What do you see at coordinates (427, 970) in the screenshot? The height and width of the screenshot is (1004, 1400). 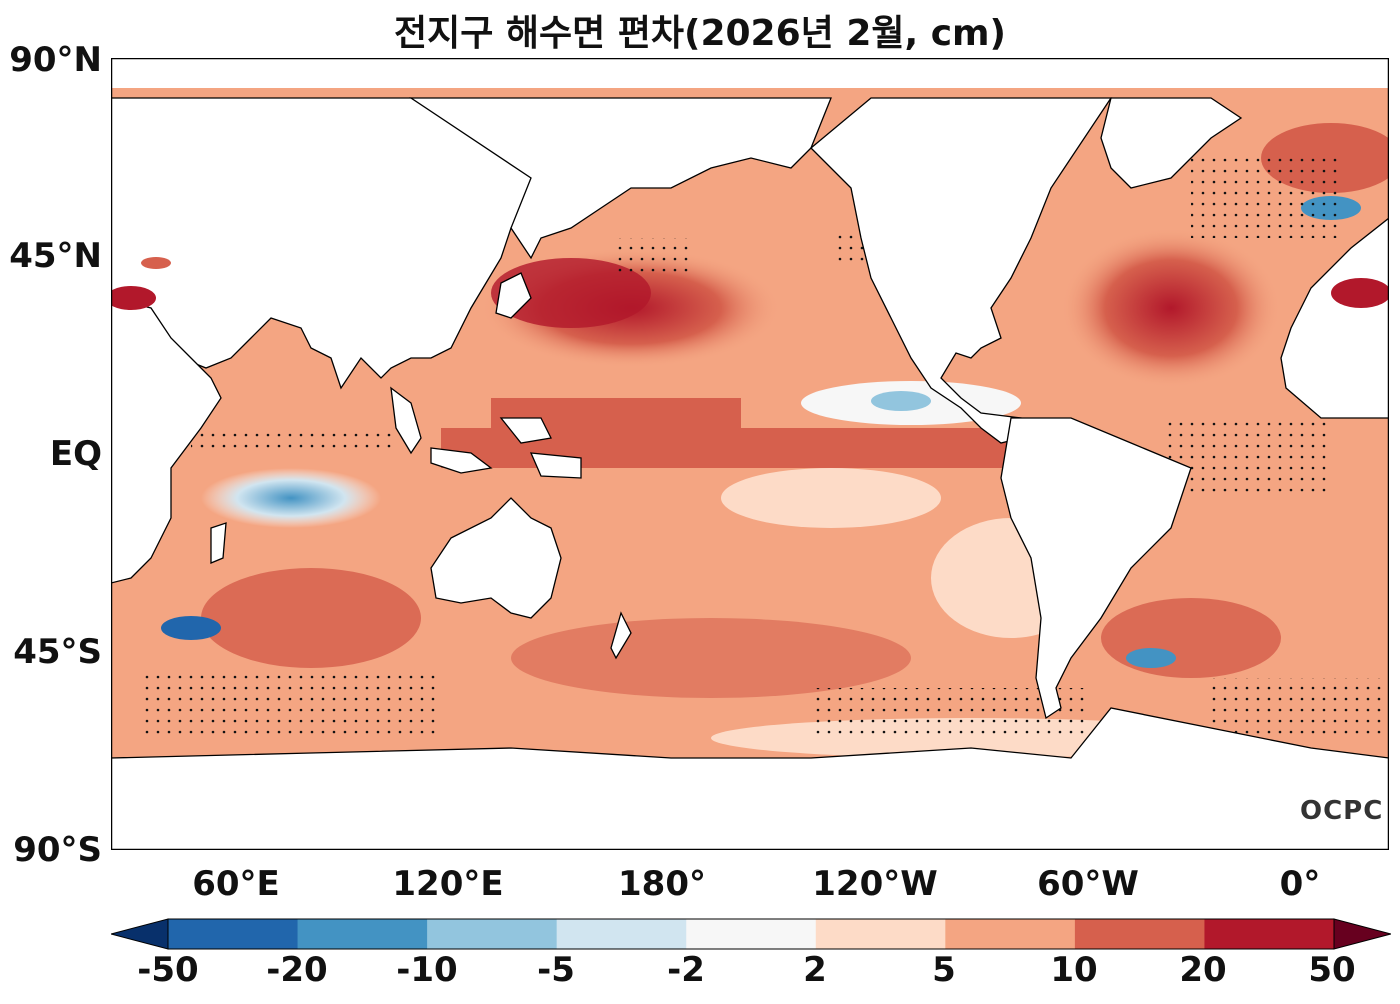 I see `colorbar-tick: -10` at bounding box center [427, 970].